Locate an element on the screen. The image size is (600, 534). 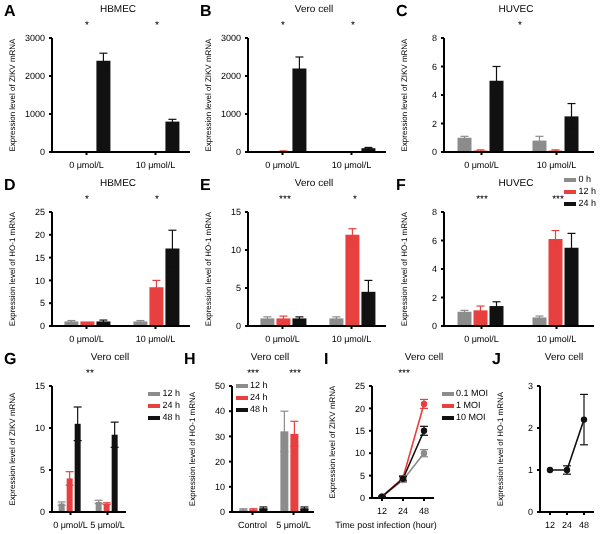
text: A is located at coordinates (10, 11).